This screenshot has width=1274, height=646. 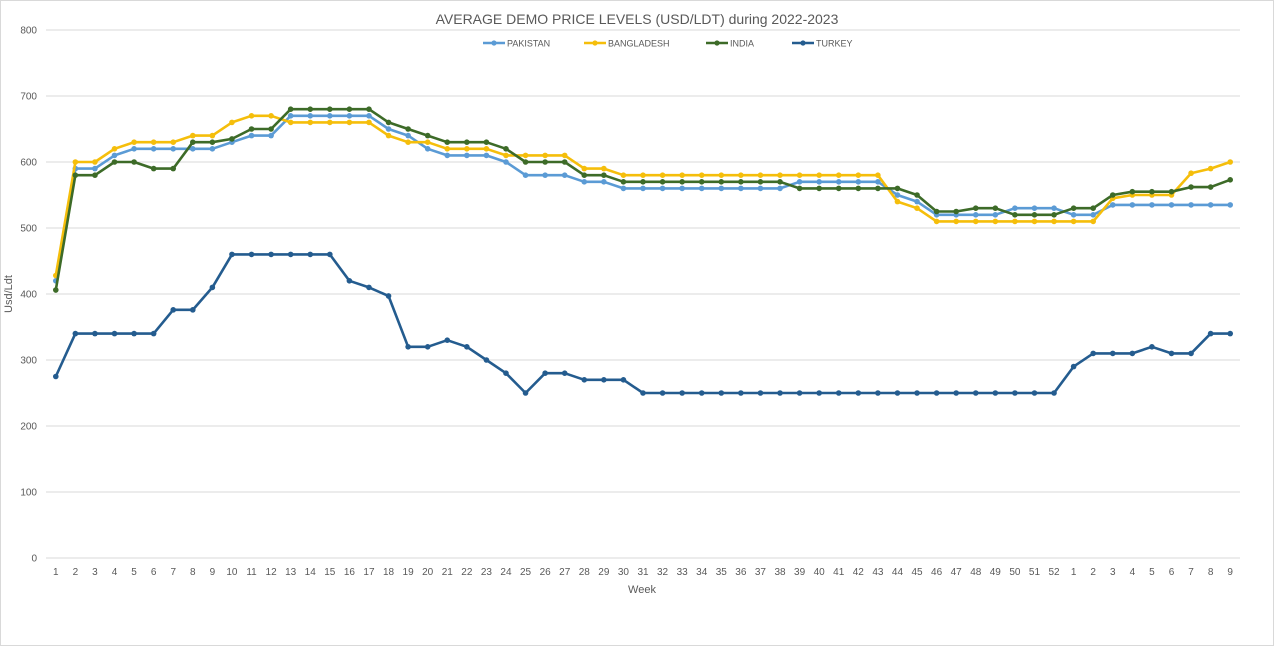 What do you see at coordinates (741, 572) in the screenshot?
I see `x-tick-label: 36` at bounding box center [741, 572].